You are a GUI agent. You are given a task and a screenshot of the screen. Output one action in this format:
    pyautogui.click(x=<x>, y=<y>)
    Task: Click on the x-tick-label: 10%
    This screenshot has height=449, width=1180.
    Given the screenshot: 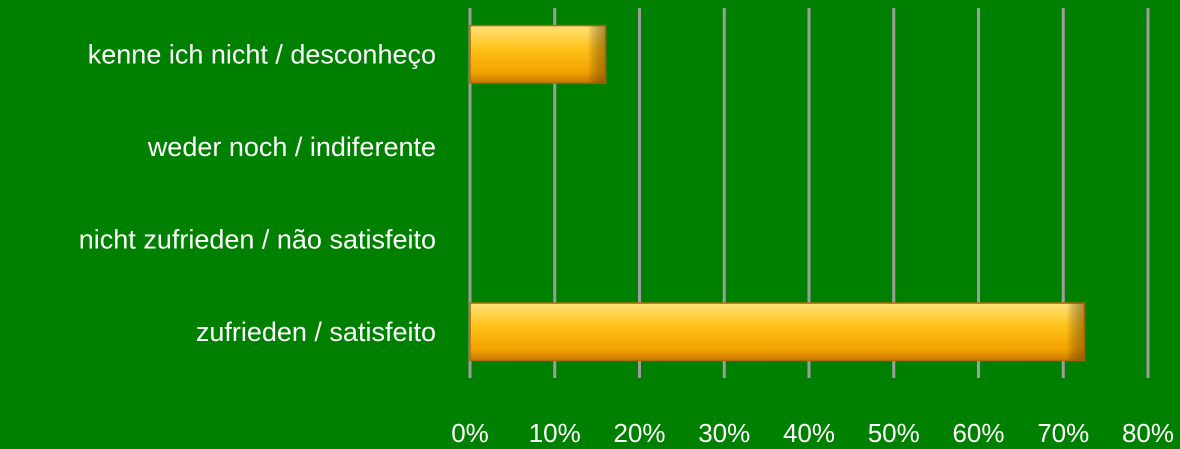 What is the action you would take?
    pyautogui.click(x=555, y=433)
    